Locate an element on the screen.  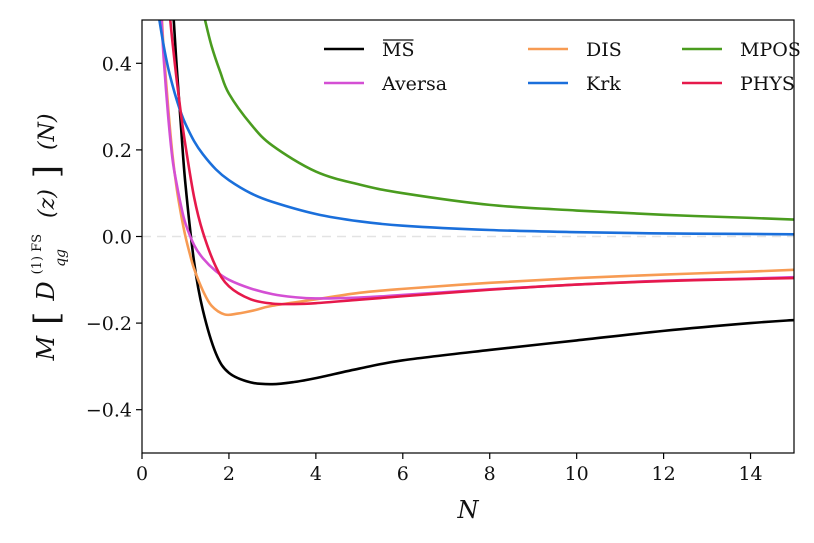
y-label-close-bracket: ] is located at coordinates (47, 171).